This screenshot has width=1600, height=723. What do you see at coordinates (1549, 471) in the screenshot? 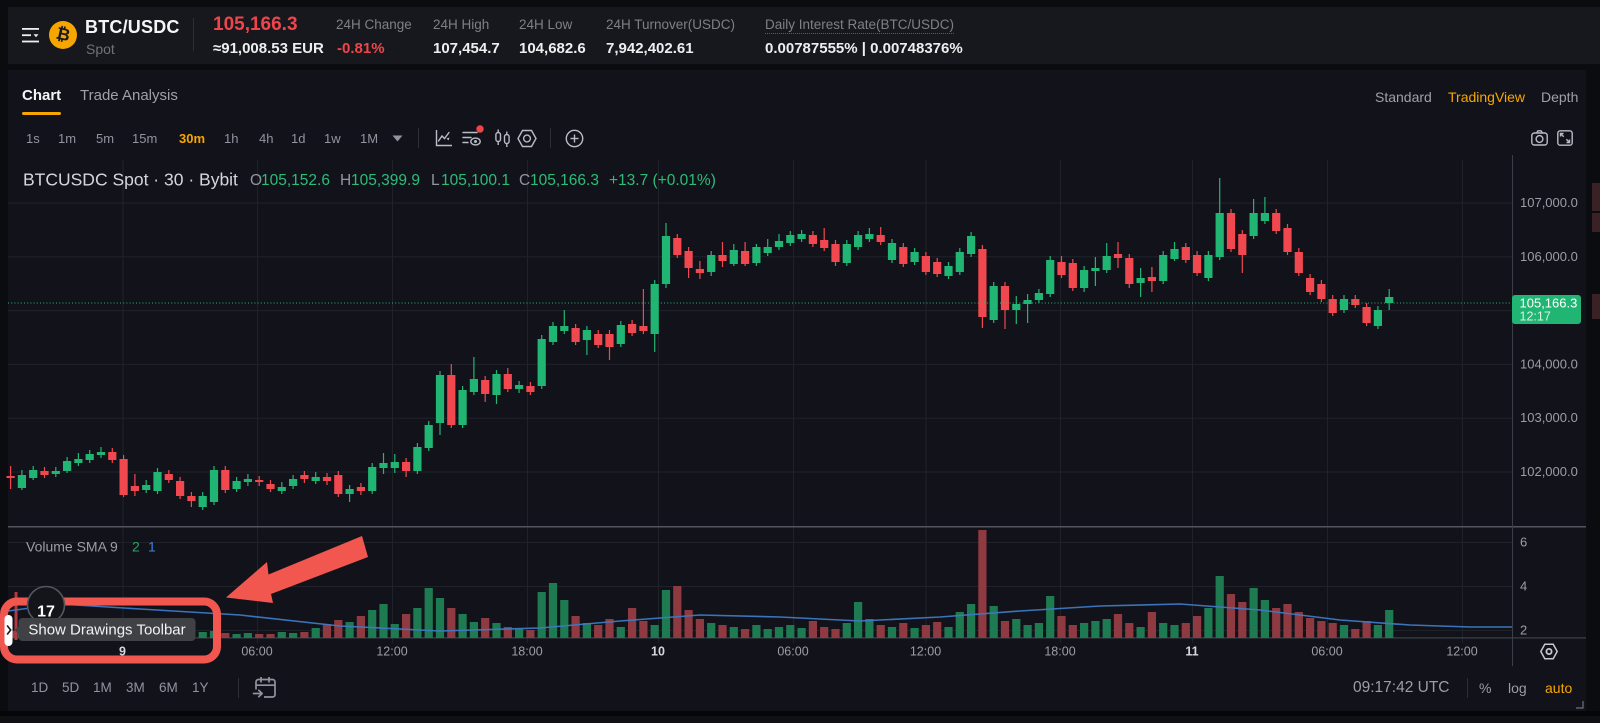
I see `svg-text: 102,000.0` at bounding box center [1549, 471].